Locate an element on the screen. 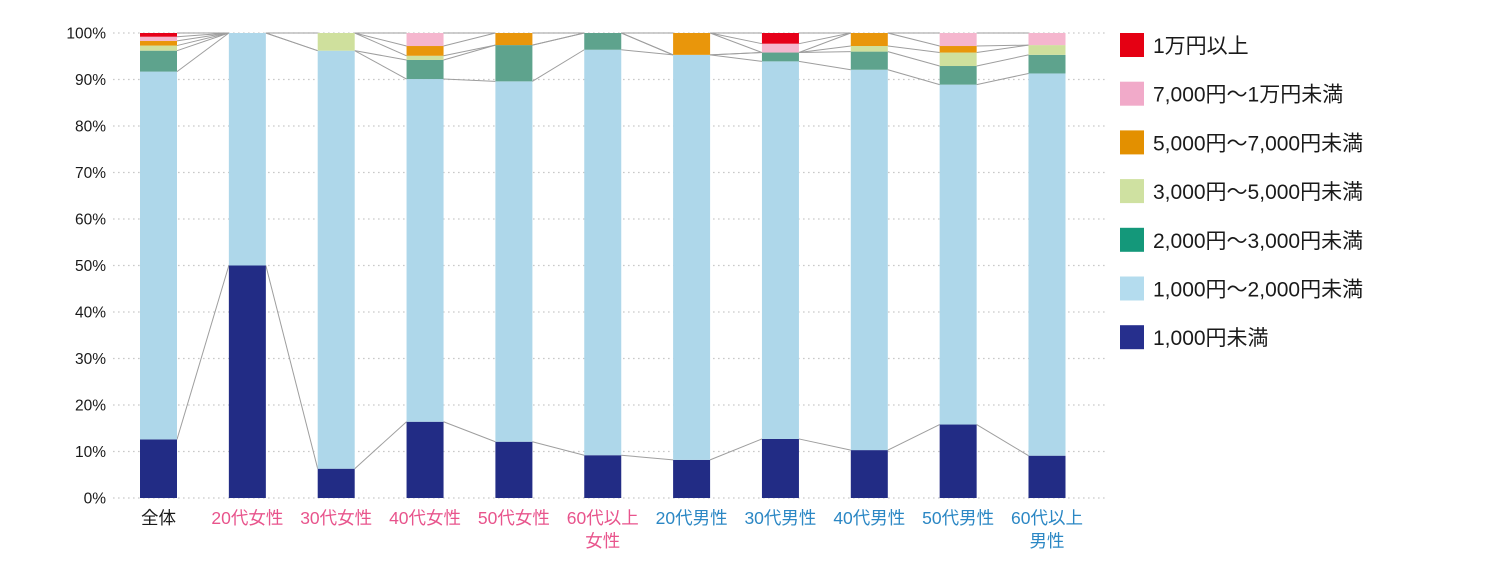  x-axis-category-label: 30代女性 is located at coordinates (336, 518).